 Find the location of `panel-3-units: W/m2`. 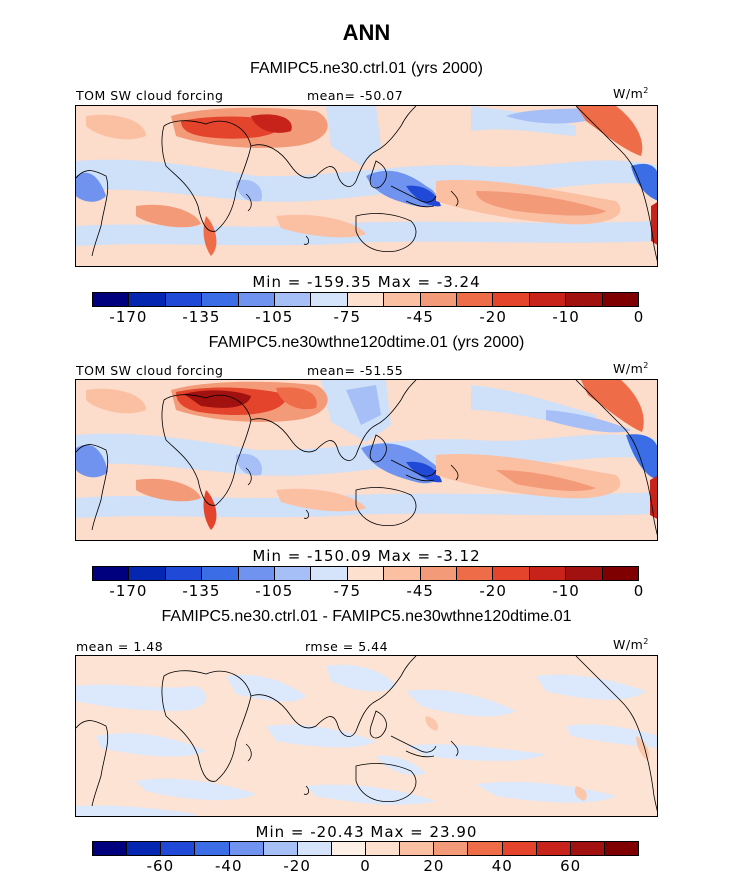

panel-3-units: W/m2 is located at coordinates (631, 645).